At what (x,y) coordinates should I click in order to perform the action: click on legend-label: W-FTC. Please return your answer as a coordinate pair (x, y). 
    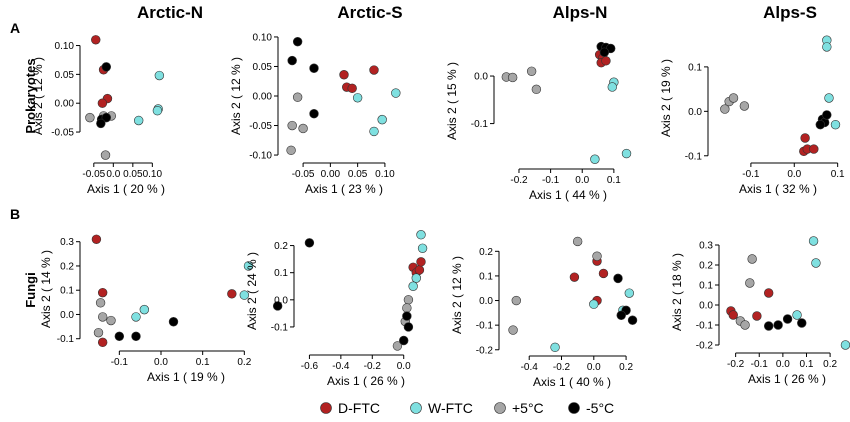
    Looking at the image, I should click on (450, 408).